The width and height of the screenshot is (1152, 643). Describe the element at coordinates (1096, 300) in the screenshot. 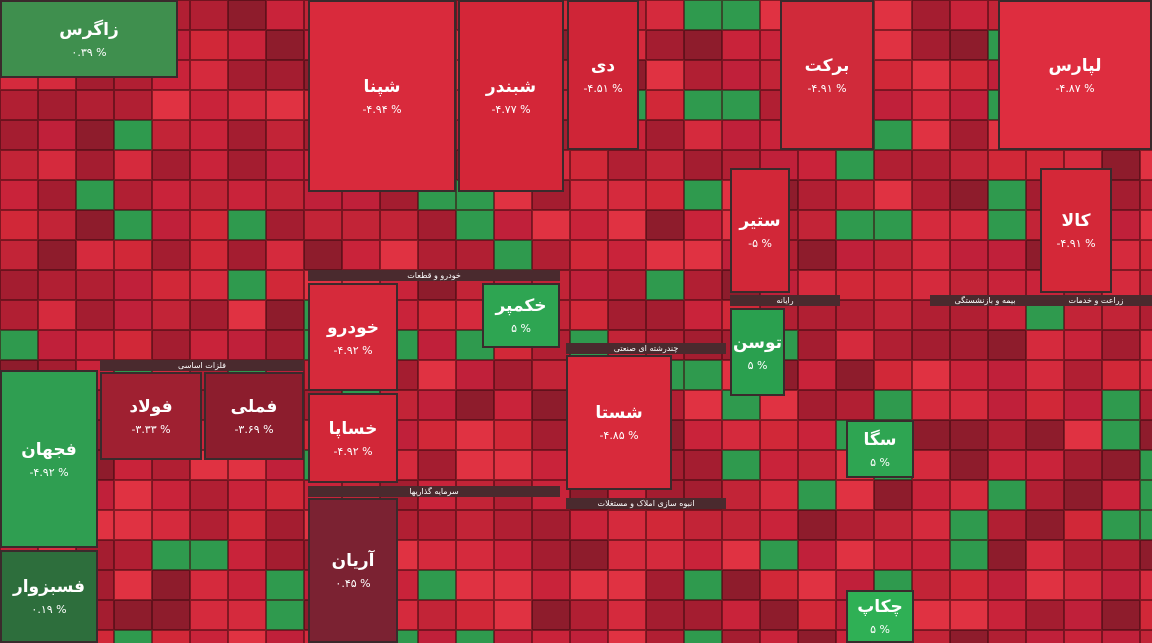

I see `sector-label: زراعت و خدمات` at that location.